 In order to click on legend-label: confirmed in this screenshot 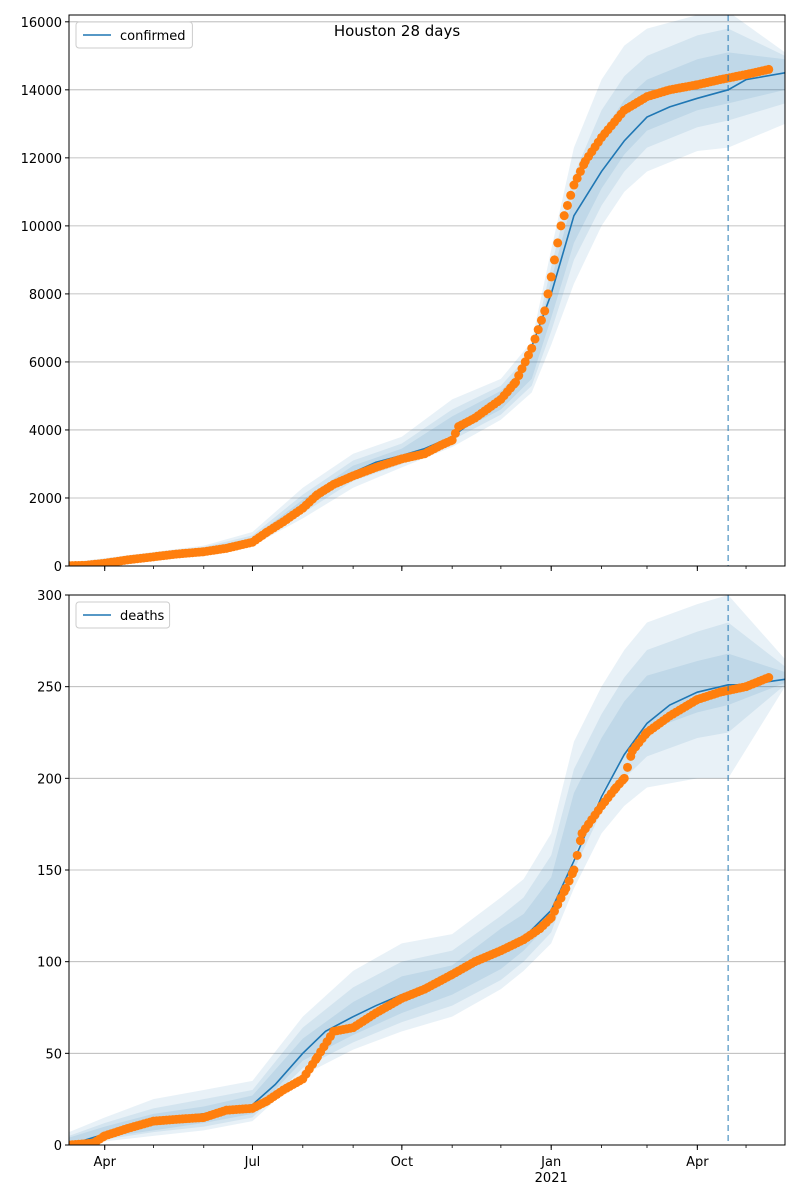, I will do `click(153, 36)`.